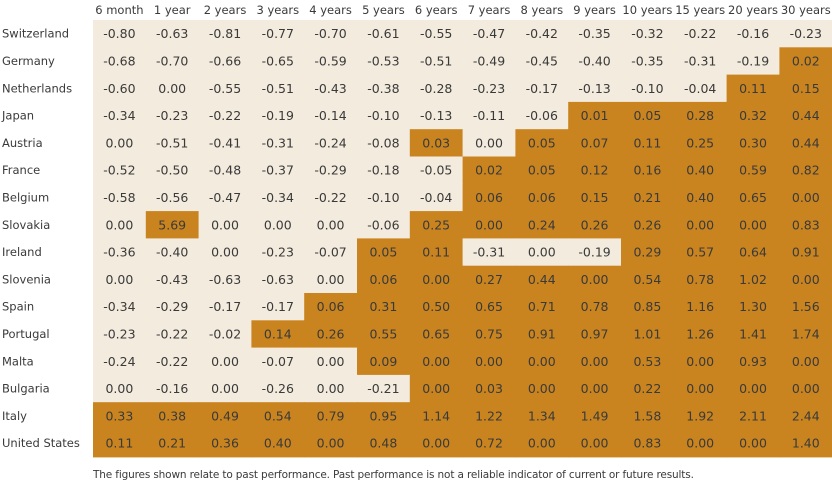  I want to click on column-header: 7 years, so click(489, 10).